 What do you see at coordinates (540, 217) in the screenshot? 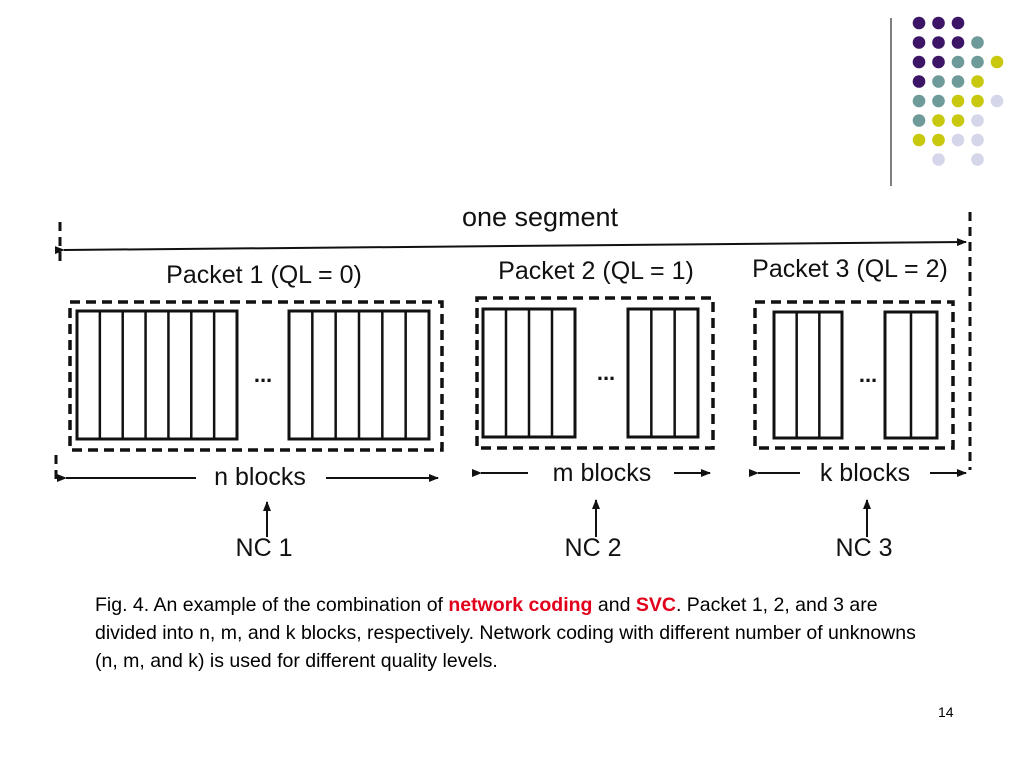
I see `segment-label: one segment` at bounding box center [540, 217].